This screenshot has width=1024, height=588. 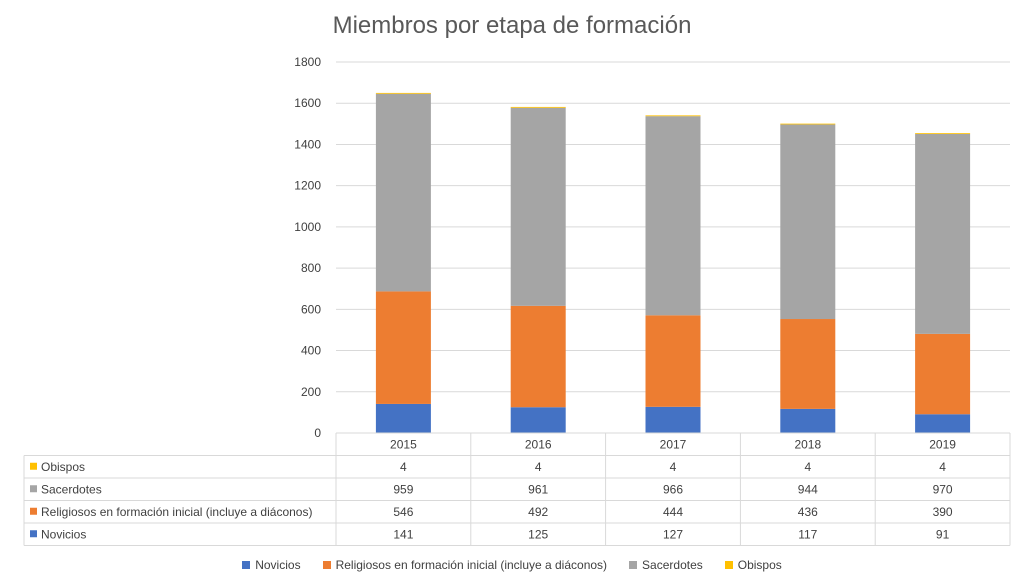 I want to click on data-label: 141, so click(x=403, y=534).